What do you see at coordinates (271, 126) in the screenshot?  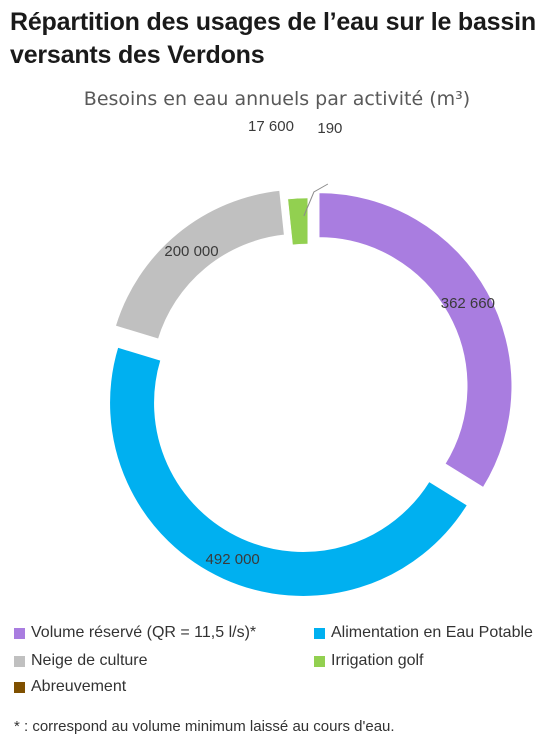 I see `slice-data-label: 17 600` at bounding box center [271, 126].